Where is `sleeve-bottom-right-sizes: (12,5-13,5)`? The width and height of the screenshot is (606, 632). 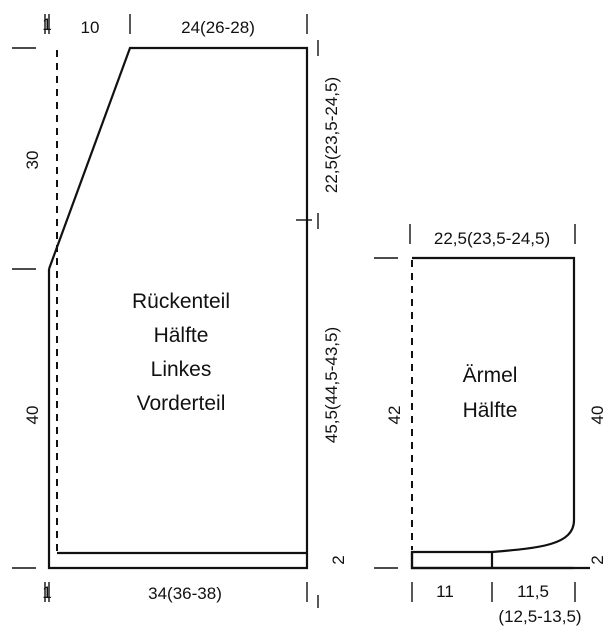 sleeve-bottom-right-sizes: (12,5-13,5) is located at coordinates (539, 616).